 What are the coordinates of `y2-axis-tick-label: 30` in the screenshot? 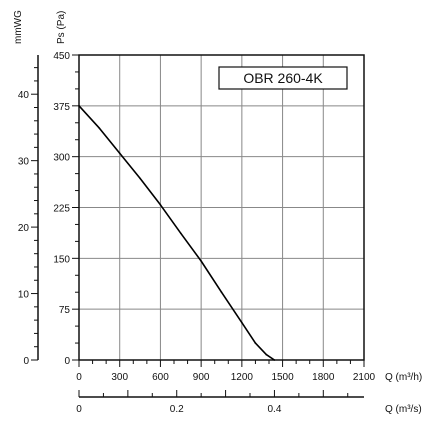 It's located at (24, 162).